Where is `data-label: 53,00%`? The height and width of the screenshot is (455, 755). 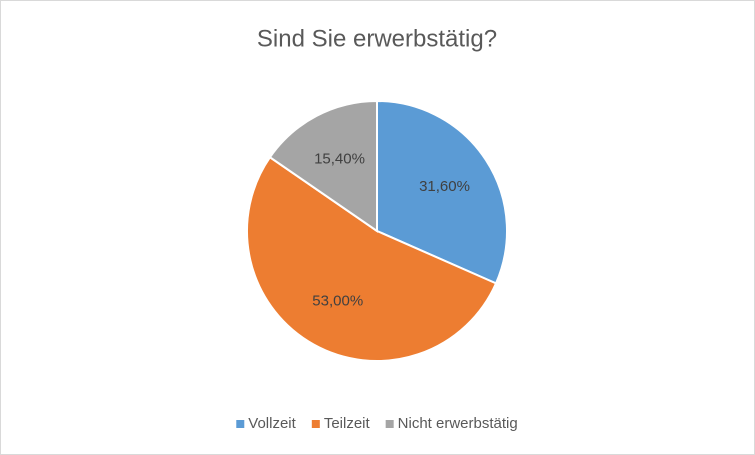
data-label: 53,00% is located at coordinates (337, 300).